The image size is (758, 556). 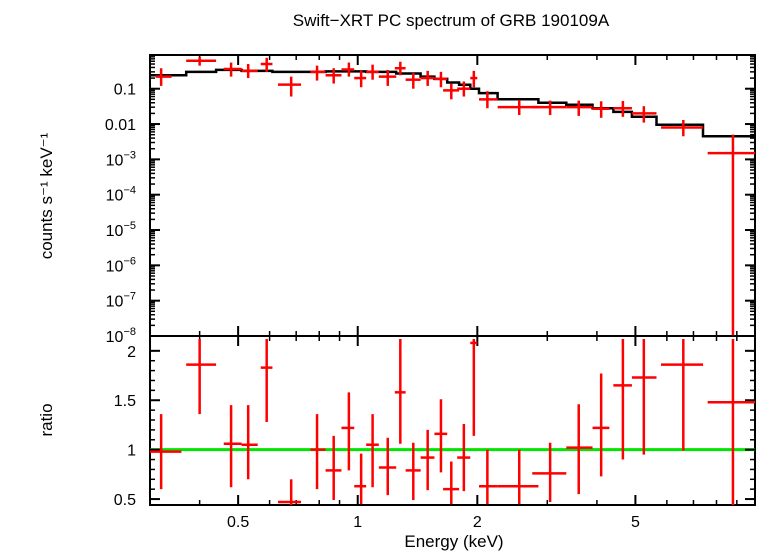 What do you see at coordinates (635, 522) in the screenshot?
I see `x-tick-label: 5` at bounding box center [635, 522].